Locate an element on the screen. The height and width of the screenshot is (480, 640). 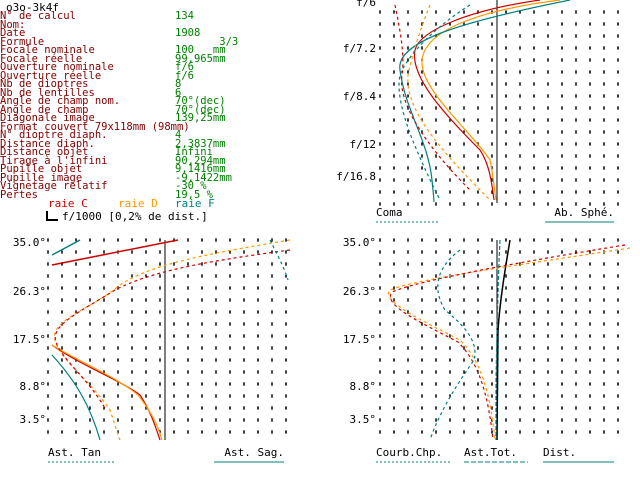
info-row: Nom: is located at coordinates (165, 24).